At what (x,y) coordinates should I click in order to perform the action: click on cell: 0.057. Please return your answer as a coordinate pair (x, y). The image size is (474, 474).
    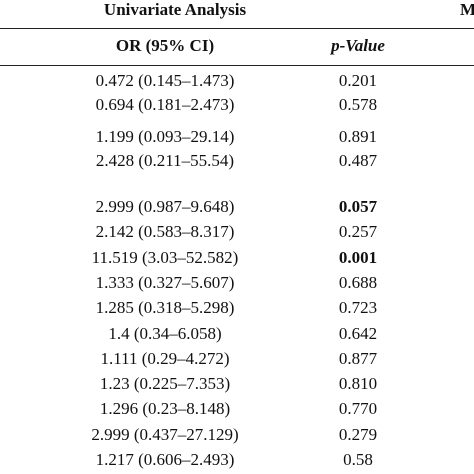
    Looking at the image, I should click on (358, 206).